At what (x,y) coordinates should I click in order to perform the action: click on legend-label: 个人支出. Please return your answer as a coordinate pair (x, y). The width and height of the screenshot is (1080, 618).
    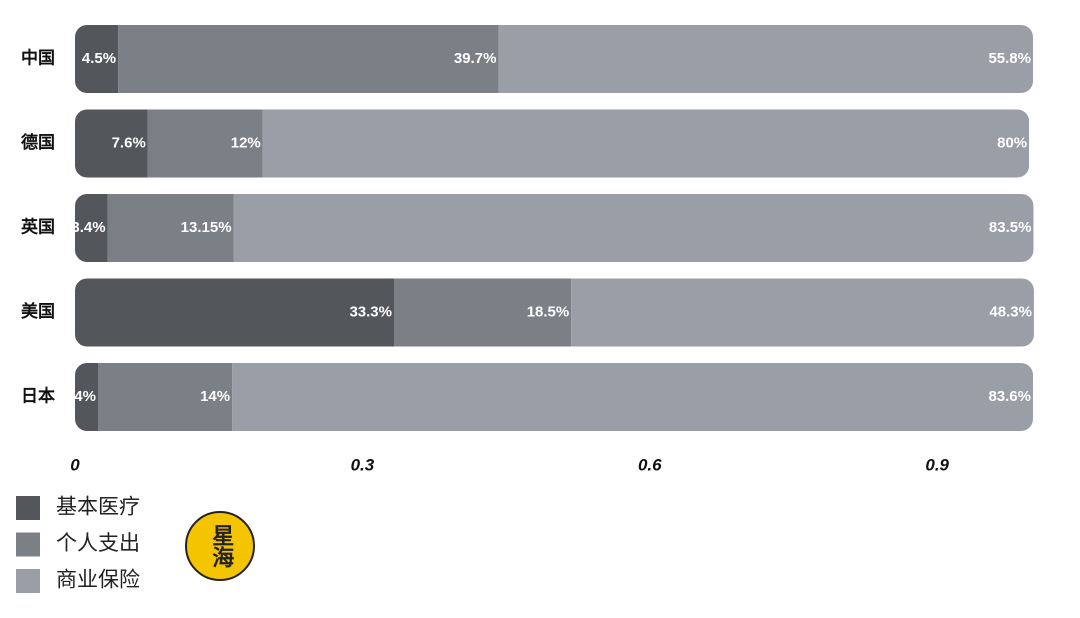
    Looking at the image, I should click on (98, 543).